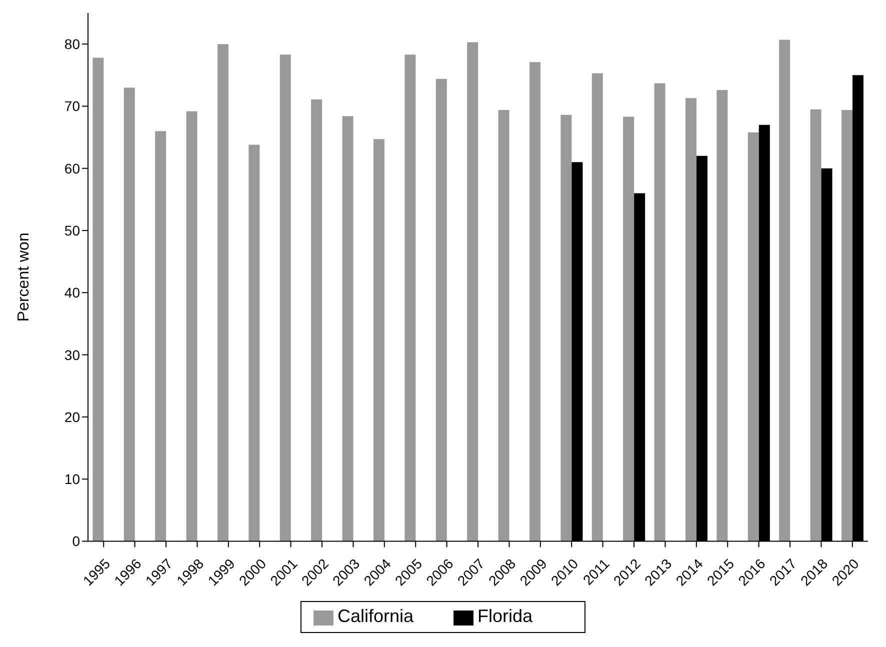 This screenshot has width=886, height=647. What do you see at coordinates (72, 106) in the screenshot?
I see `y-tick-label: 70` at bounding box center [72, 106].